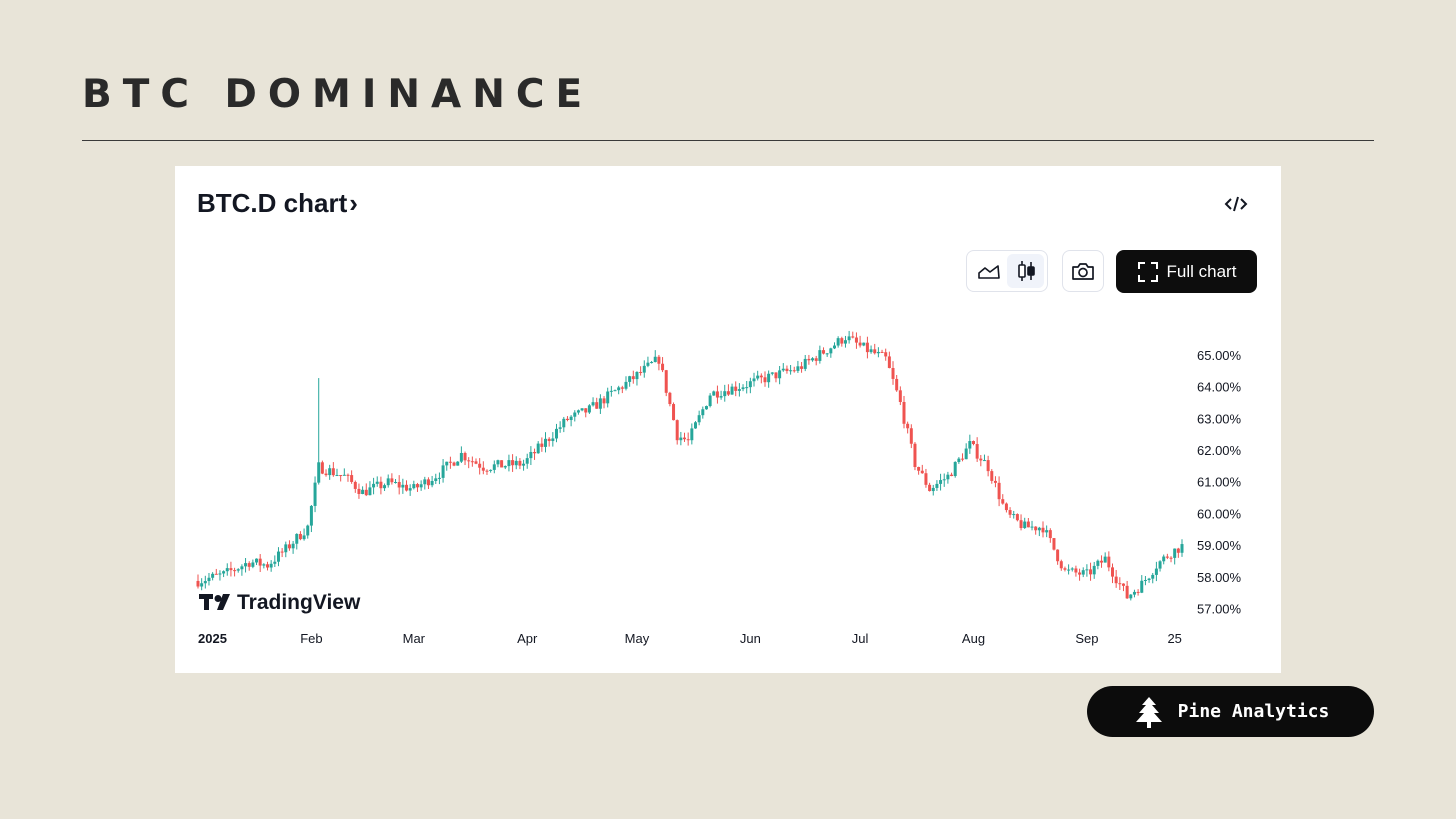 The height and width of the screenshot is (819, 1456). I want to click on embed-code-button, so click(1236, 204).